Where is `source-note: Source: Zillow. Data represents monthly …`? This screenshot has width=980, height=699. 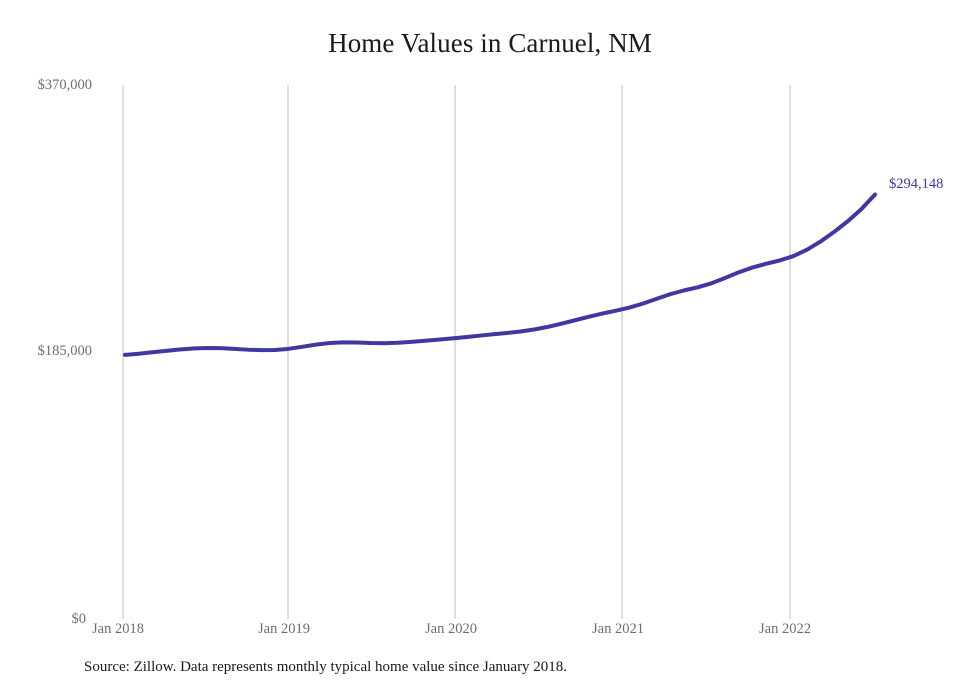 source-note: Source: Zillow. Data represents monthly … is located at coordinates (326, 667).